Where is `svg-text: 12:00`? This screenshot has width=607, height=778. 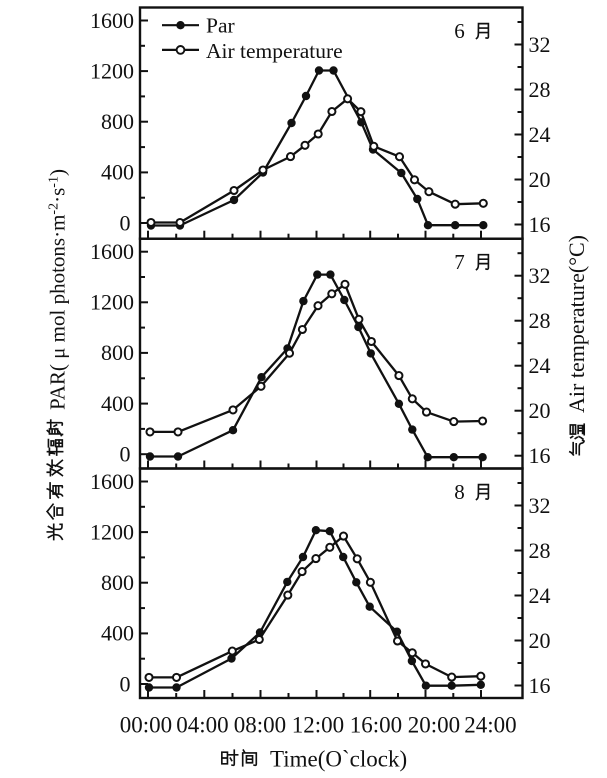
svg-text: 12:00 is located at coordinates (318, 725).